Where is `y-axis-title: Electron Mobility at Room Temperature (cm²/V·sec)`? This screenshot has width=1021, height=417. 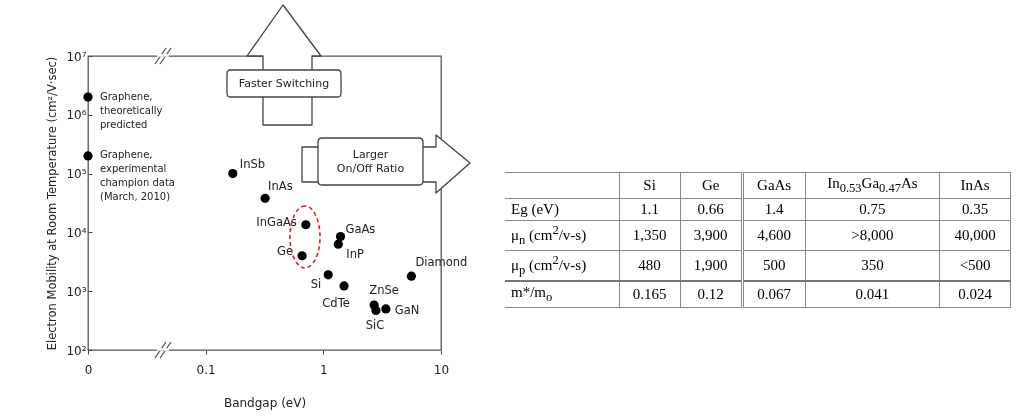
y-axis-title: Electron Mobility at Room Temperature (cm²/V·sec) is located at coordinates (52, 203).